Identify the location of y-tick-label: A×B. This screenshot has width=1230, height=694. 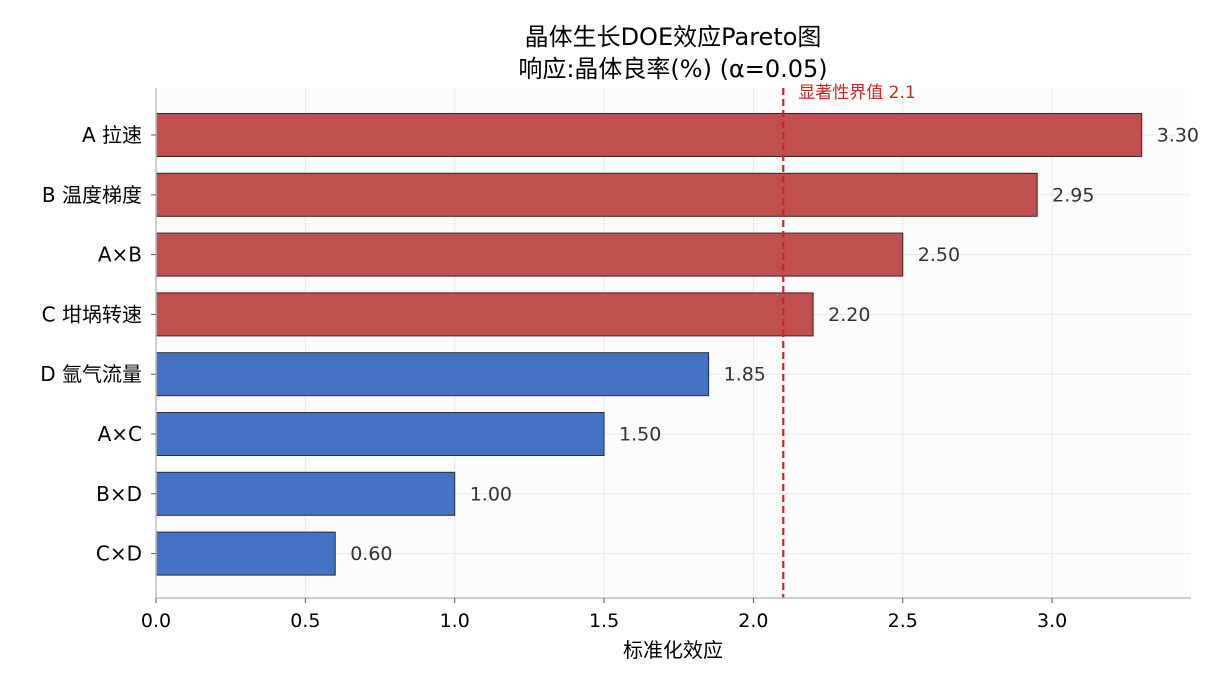
(120, 255).